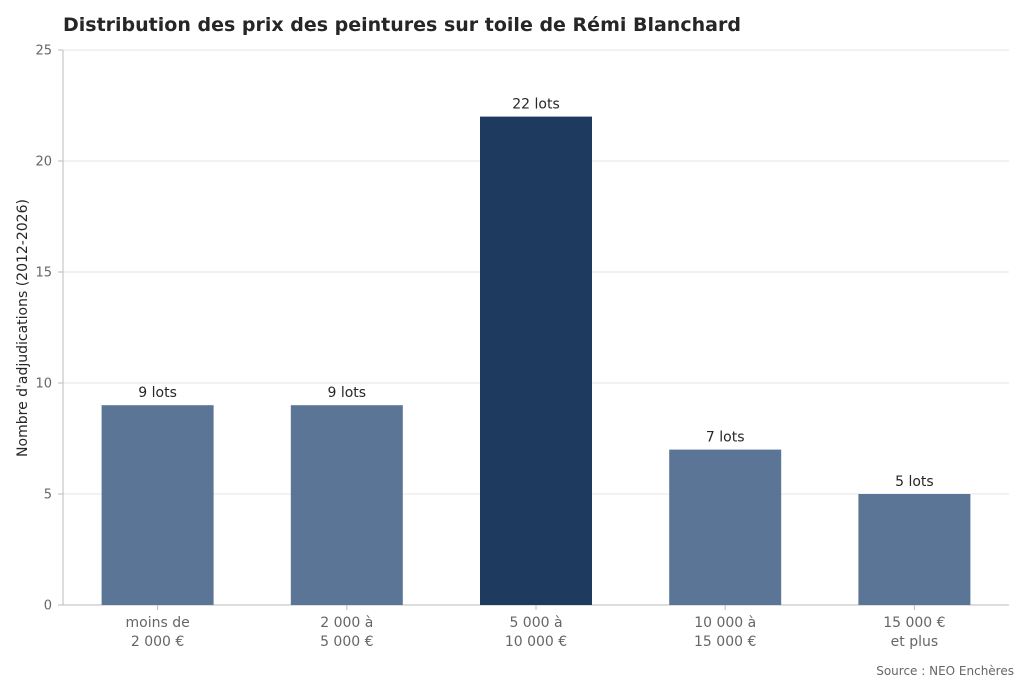 This screenshot has height=683, width=1024. Describe the element at coordinates (945, 671) in the screenshot. I see `source-note: Source : NEO Enchères` at that location.